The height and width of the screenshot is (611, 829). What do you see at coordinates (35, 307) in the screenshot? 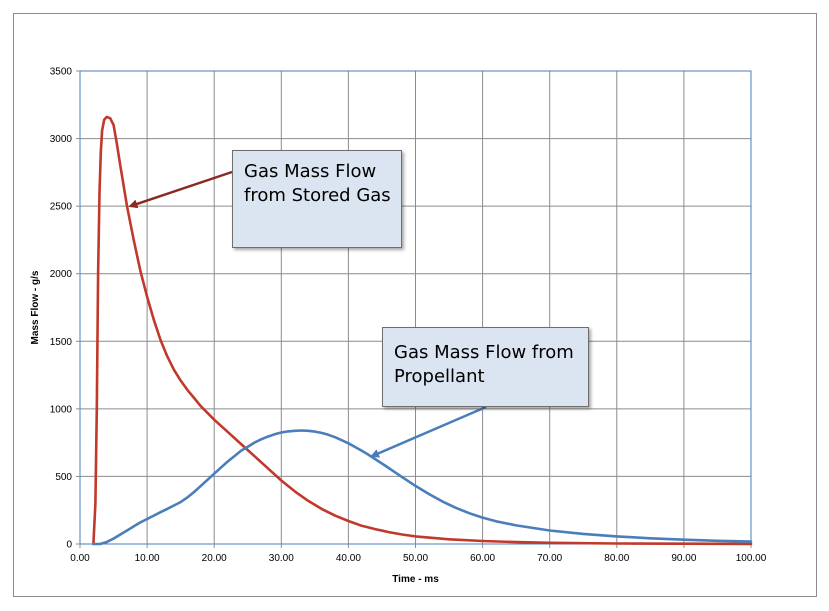
I see `y-axis-title: Mass Flow - g/s` at bounding box center [35, 307].